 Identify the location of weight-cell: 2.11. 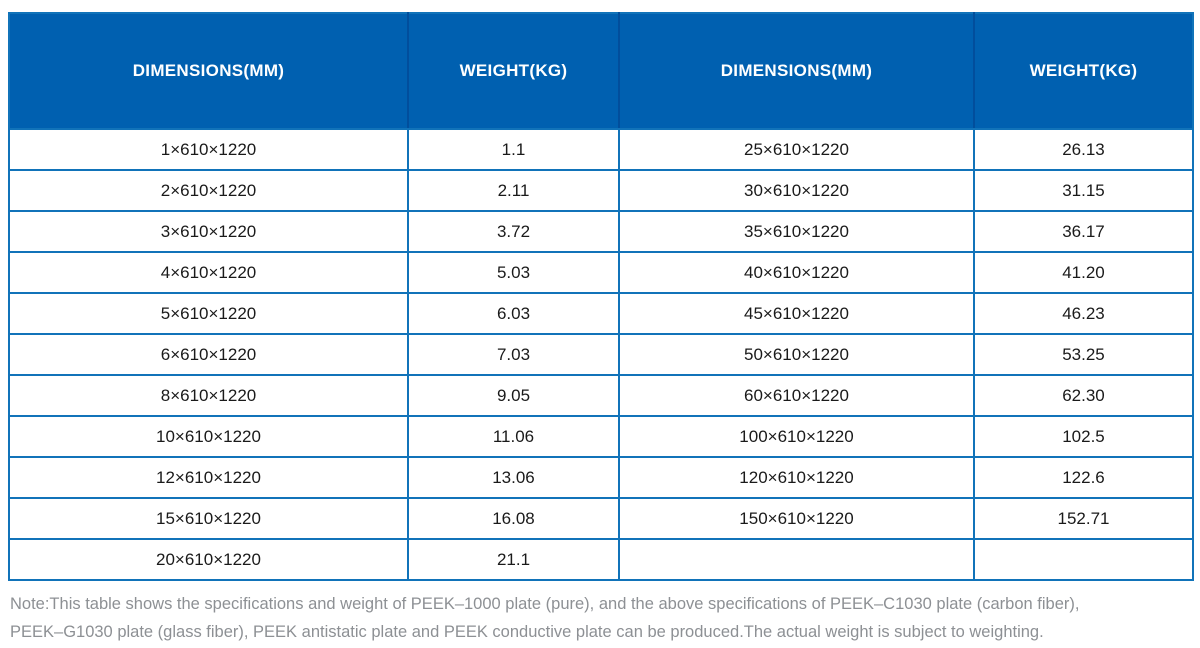
(513, 190).